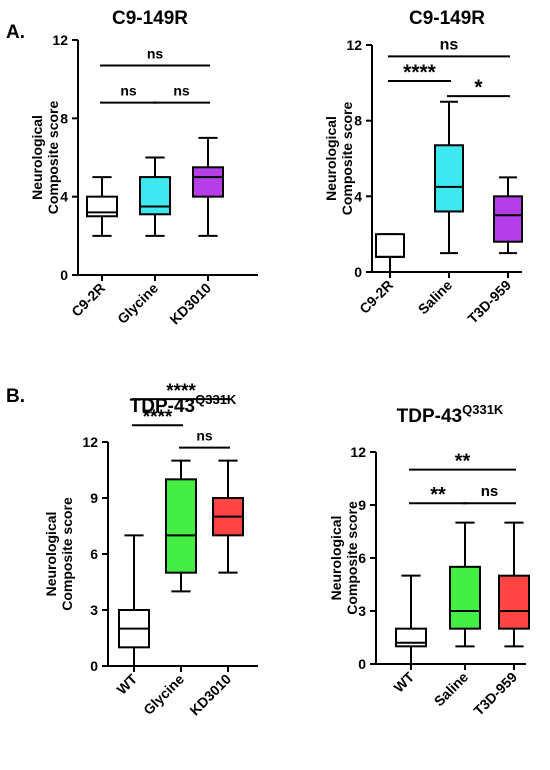  Describe the element at coordinates (15, 396) in the screenshot. I see `panel-letter-b: B.` at that location.